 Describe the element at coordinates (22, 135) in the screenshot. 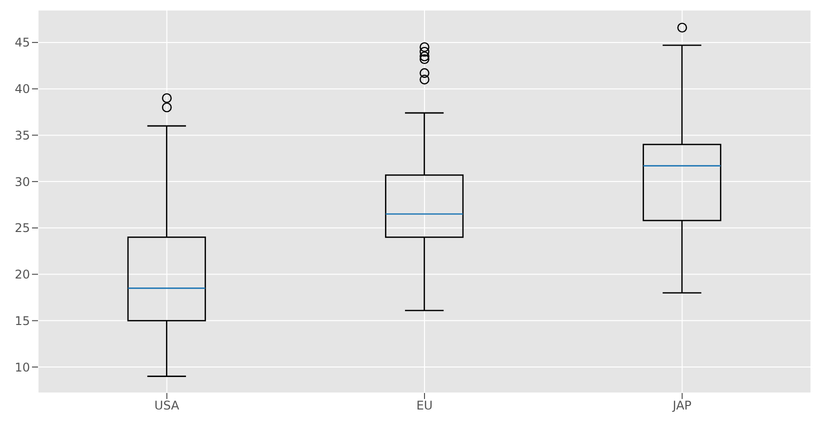

I see `y-tick-label: 35` at that location.